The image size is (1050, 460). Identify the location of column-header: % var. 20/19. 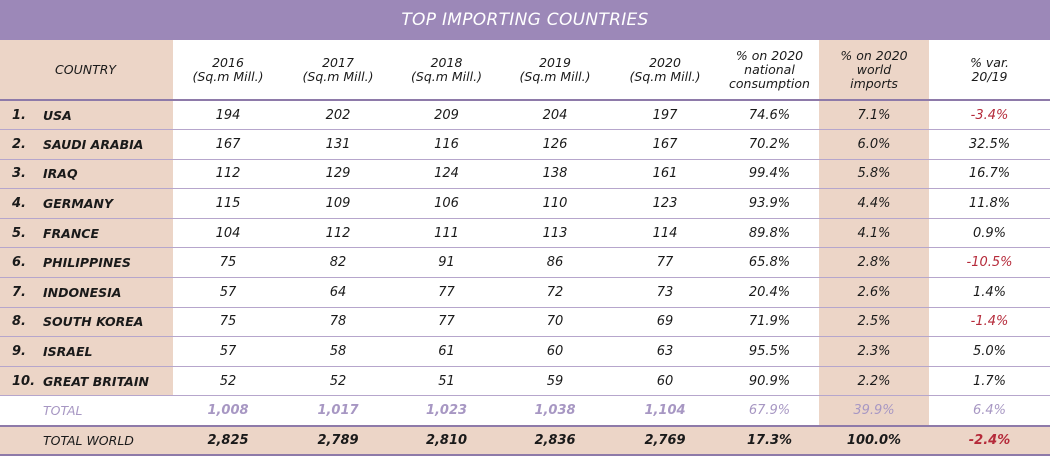
(989, 70).